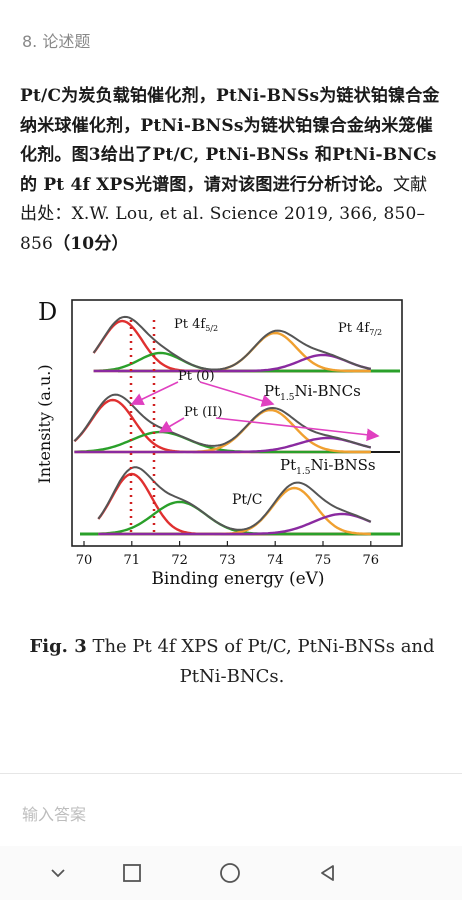  I want to click on x-tick-label: 74, so click(275, 560).